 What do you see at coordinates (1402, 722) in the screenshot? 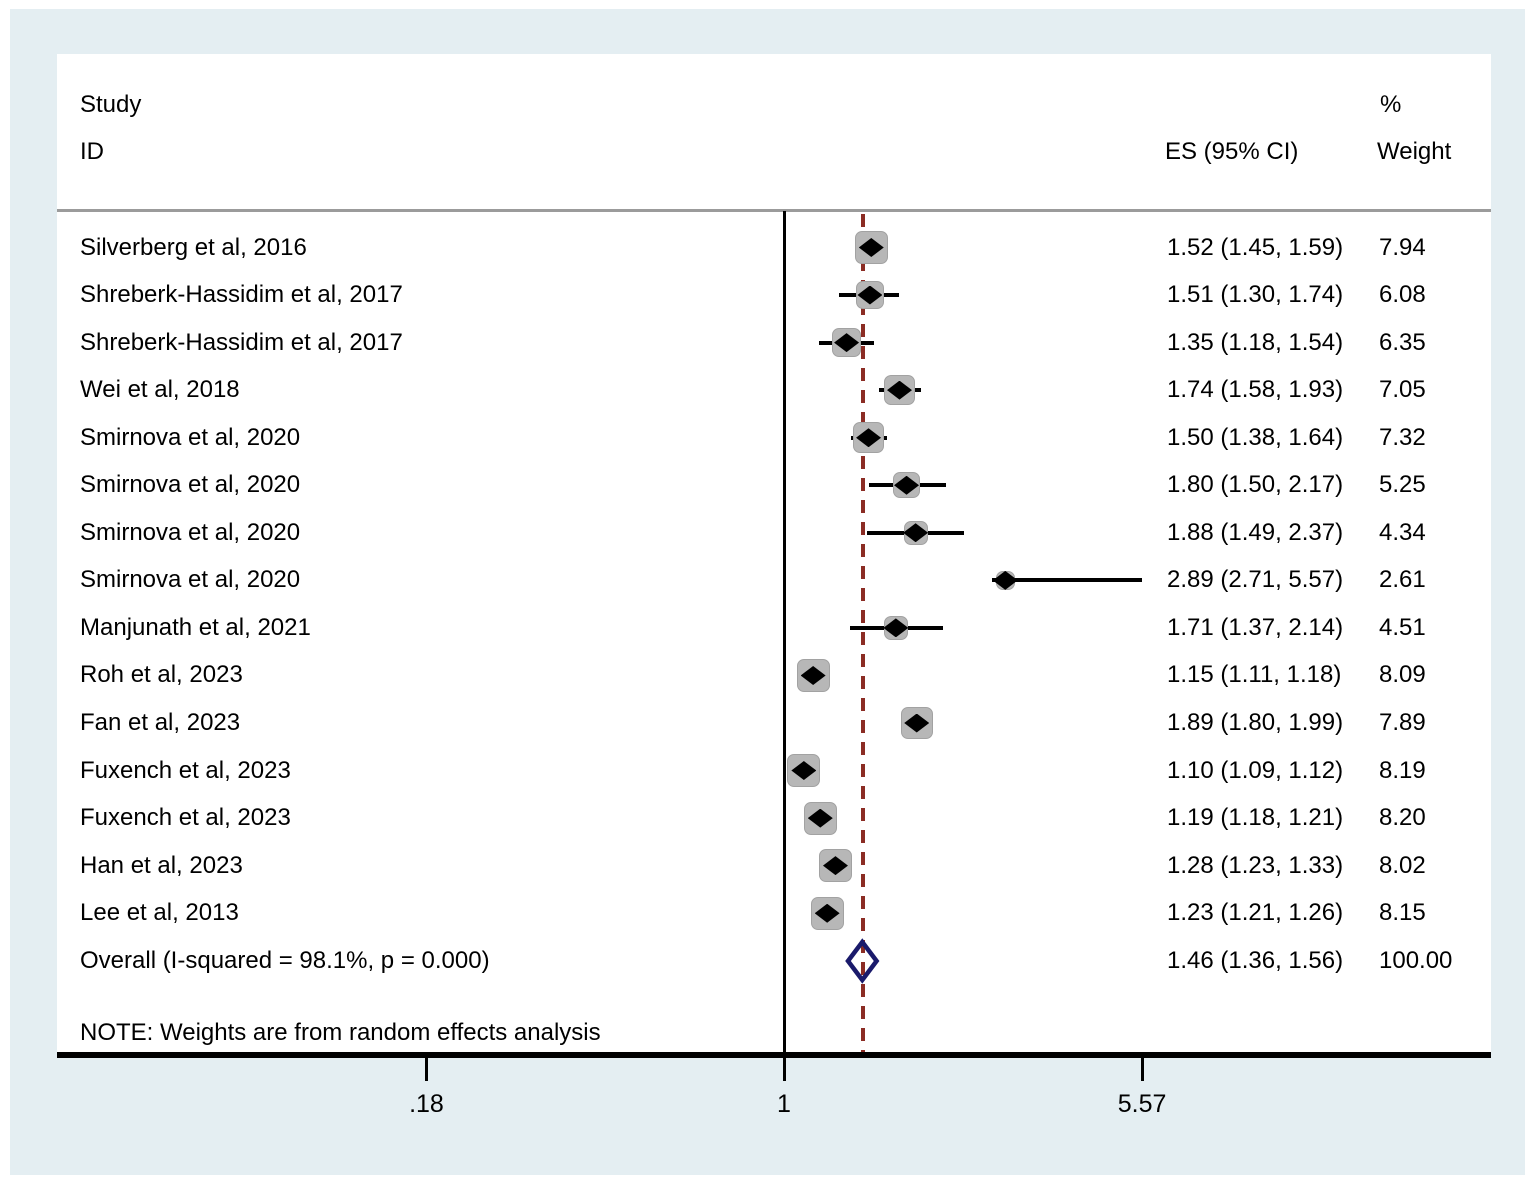
I see `weight-value: 7.89` at bounding box center [1402, 722].